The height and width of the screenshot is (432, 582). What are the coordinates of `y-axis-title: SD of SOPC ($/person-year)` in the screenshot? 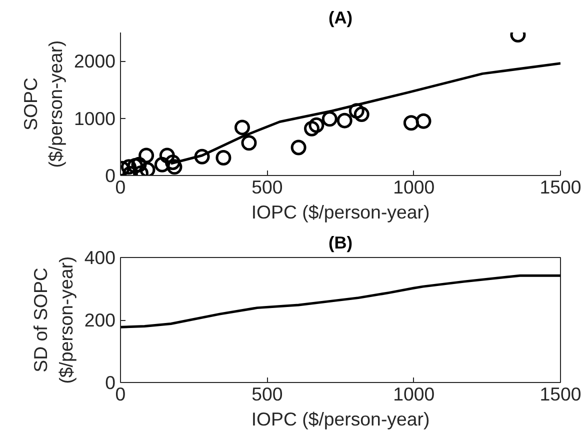 It's located at (53, 320).